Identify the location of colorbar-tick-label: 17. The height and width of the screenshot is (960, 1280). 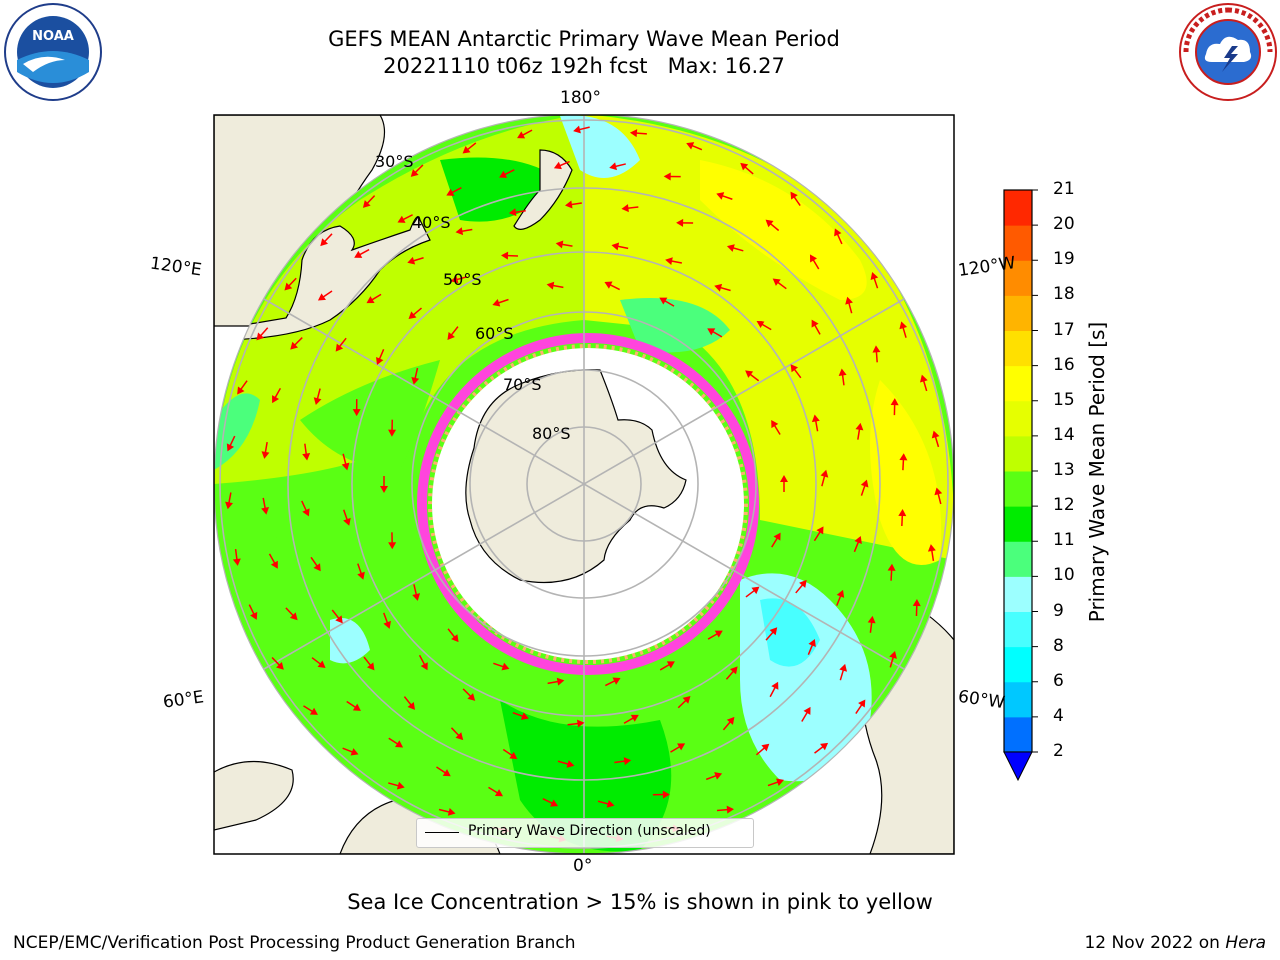
(1064, 329).